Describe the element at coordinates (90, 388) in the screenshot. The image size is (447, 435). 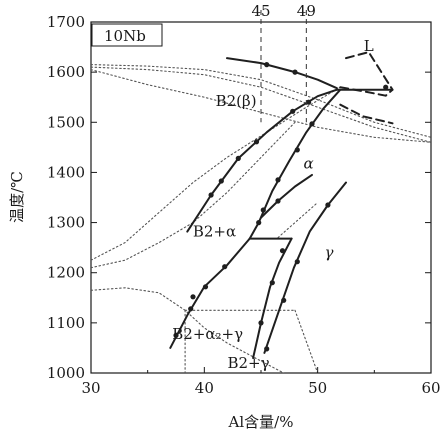
I see `x-tick-label-30: 30` at that location.